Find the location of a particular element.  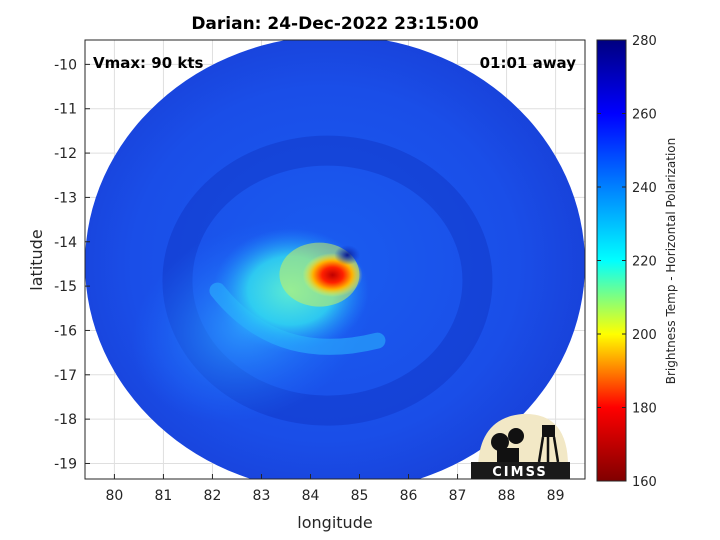

logo-base is located at coordinates (520, 470).